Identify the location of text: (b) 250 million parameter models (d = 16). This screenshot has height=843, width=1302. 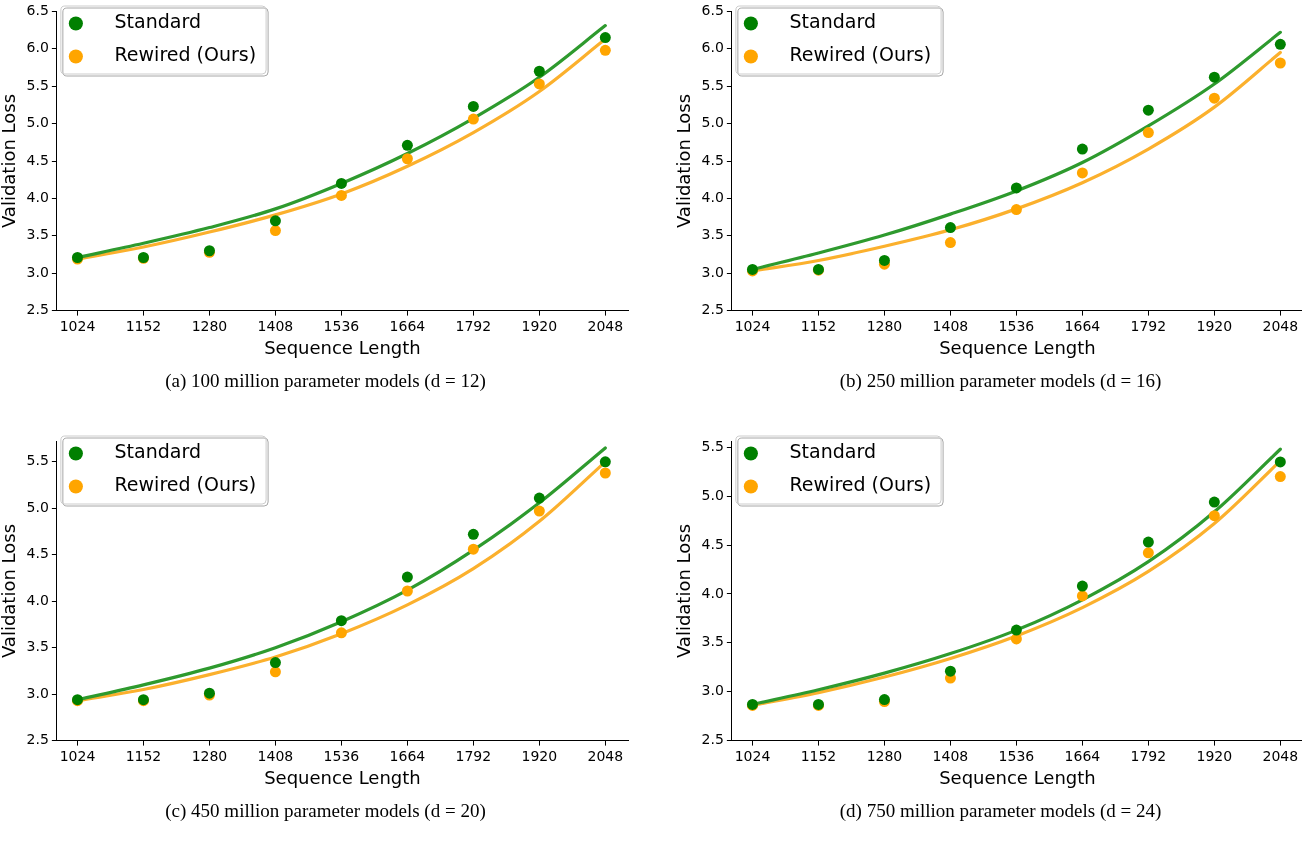
(1000, 381).